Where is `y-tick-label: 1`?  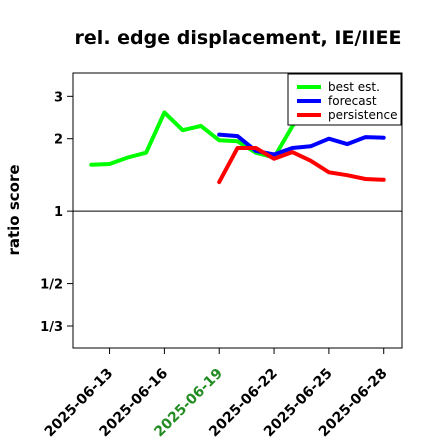
y-tick-label: 1 is located at coordinates (58, 212).